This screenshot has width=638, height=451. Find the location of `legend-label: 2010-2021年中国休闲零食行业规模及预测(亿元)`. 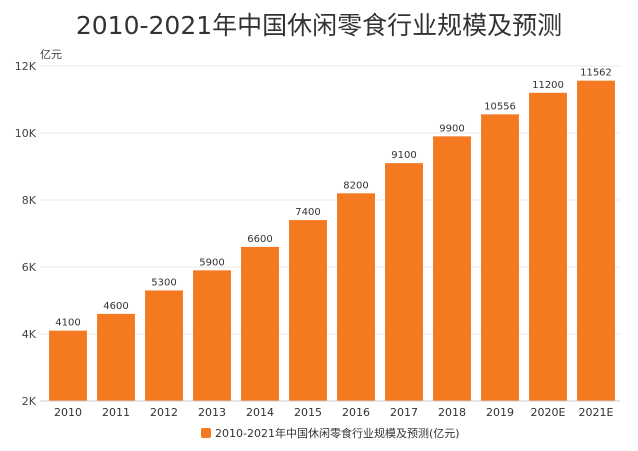

legend-label: 2010-2021年中国休闲零食行业规模及预测(亿元) is located at coordinates (337, 433).